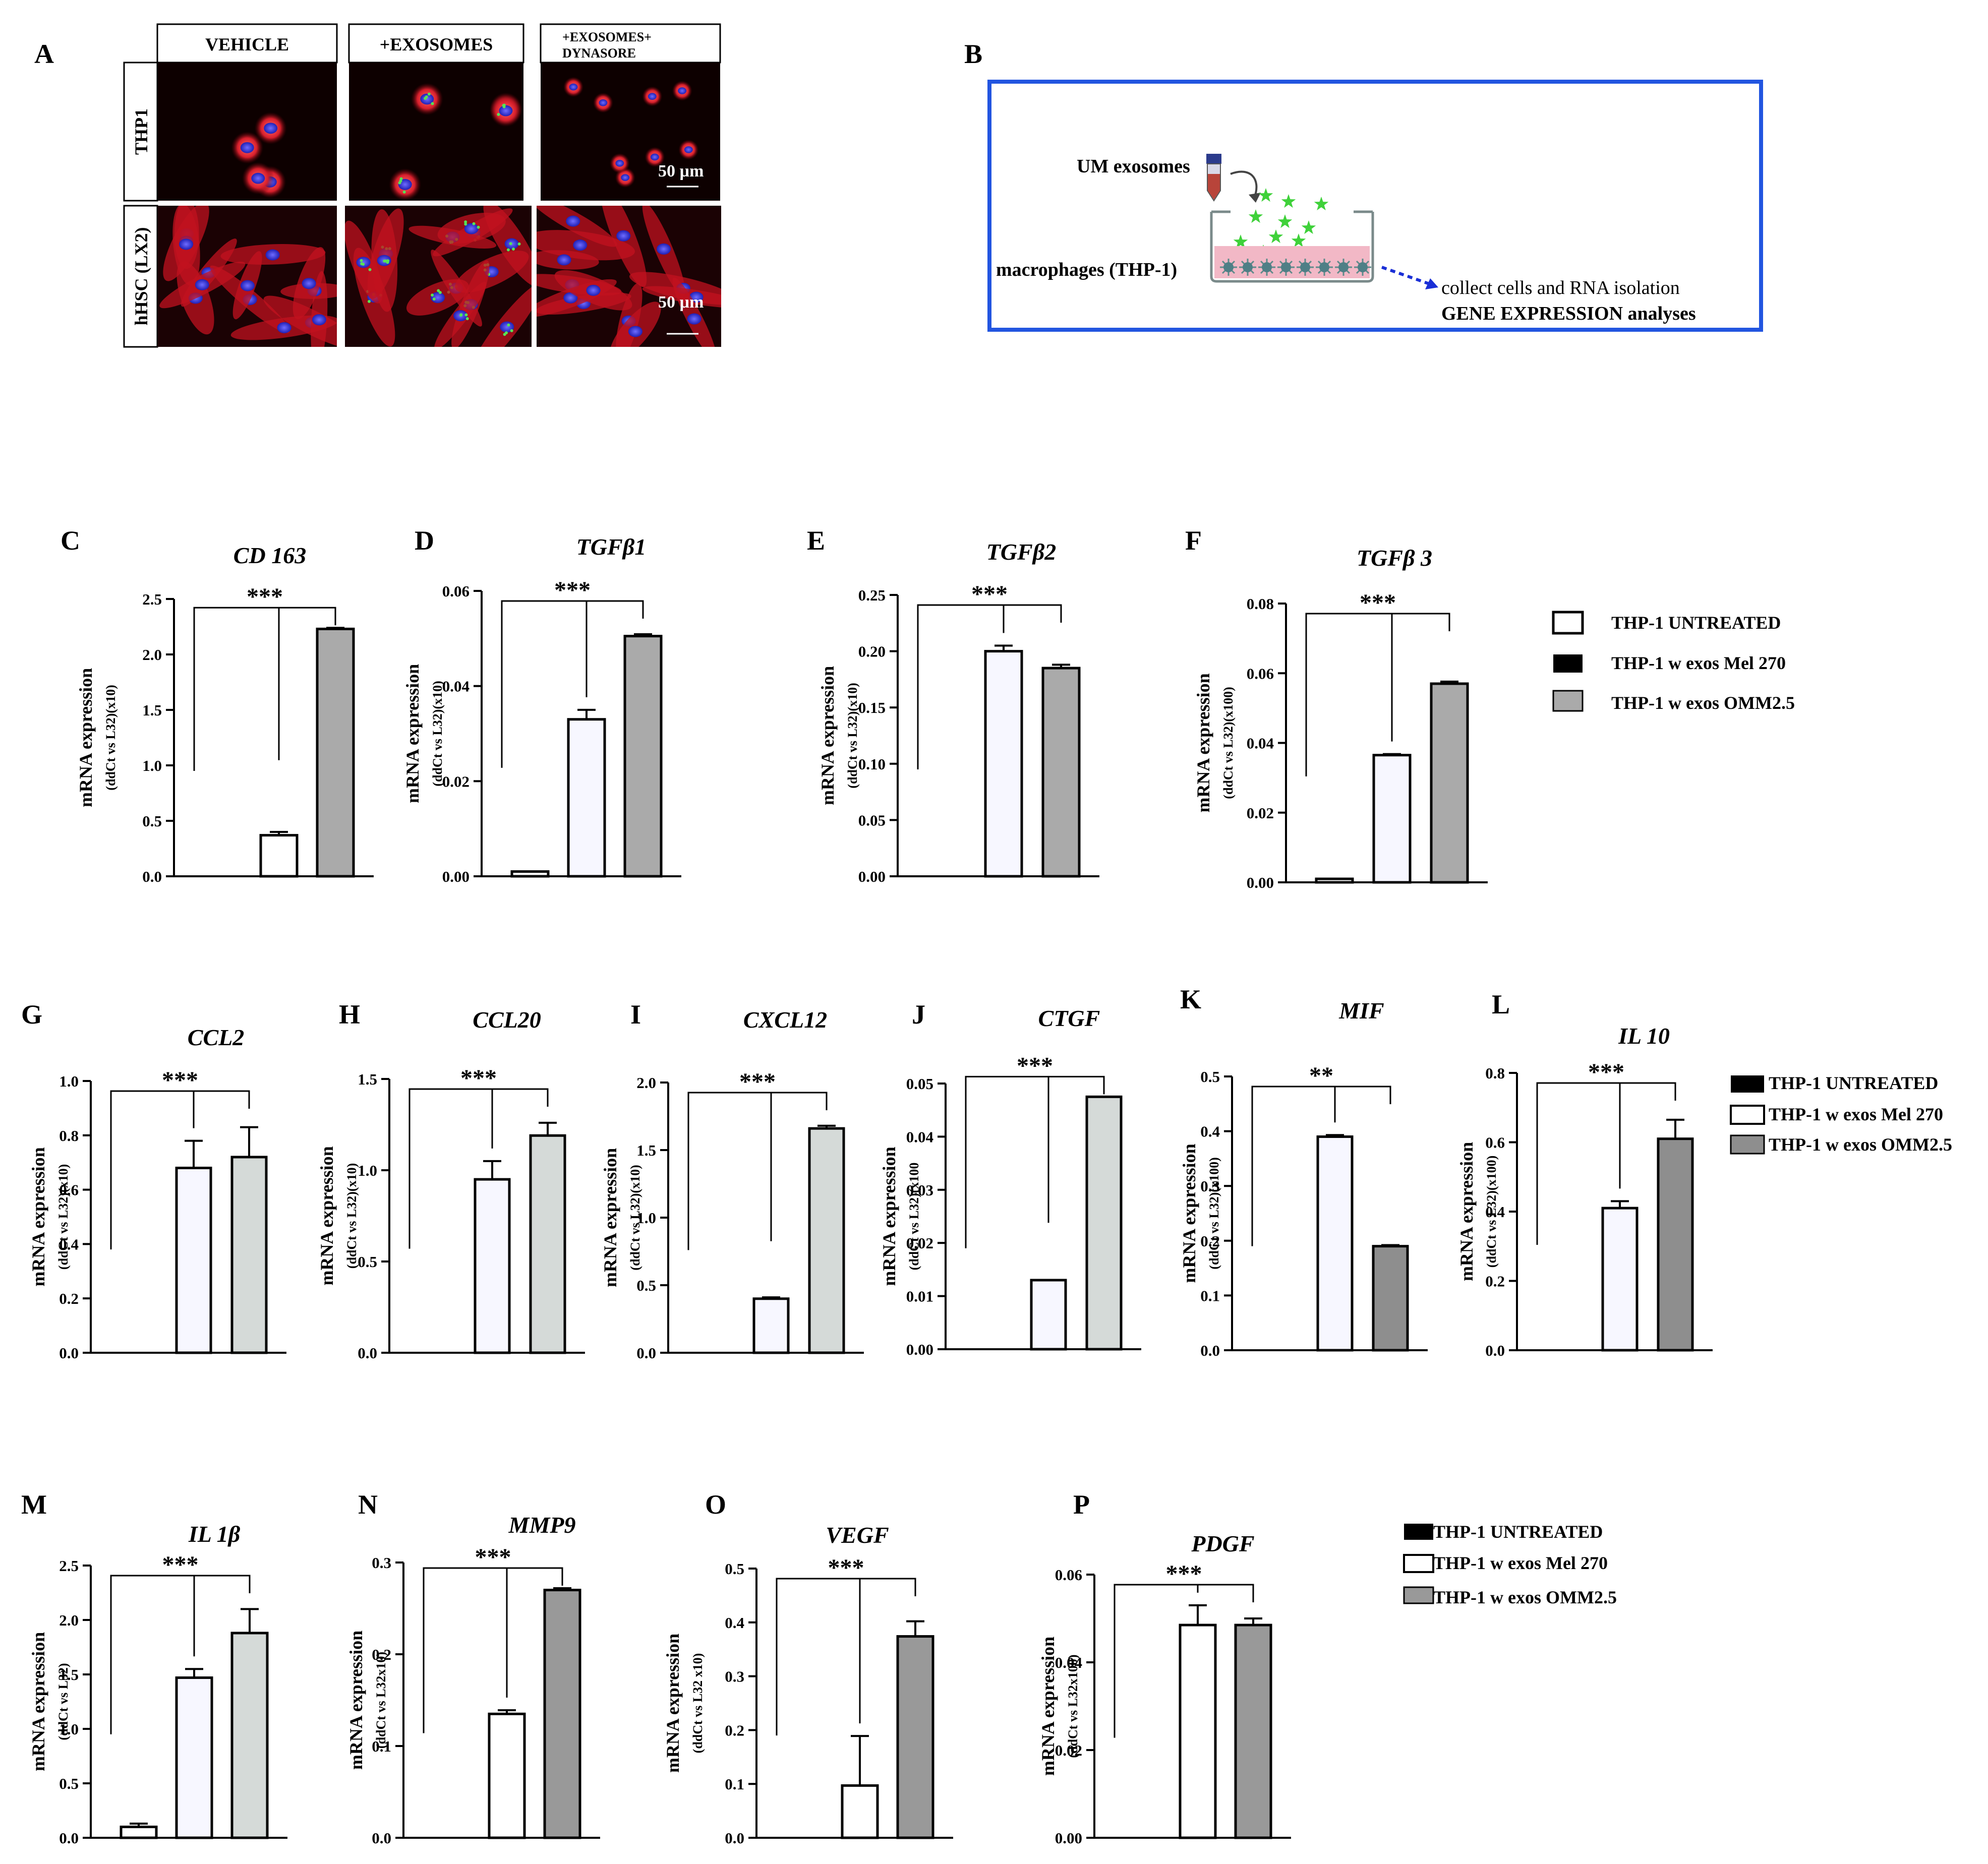 This screenshot has height=1864, width=1988. Describe the element at coordinates (1495, 1281) in the screenshot. I see `y-tick-label: 0.2` at that location.